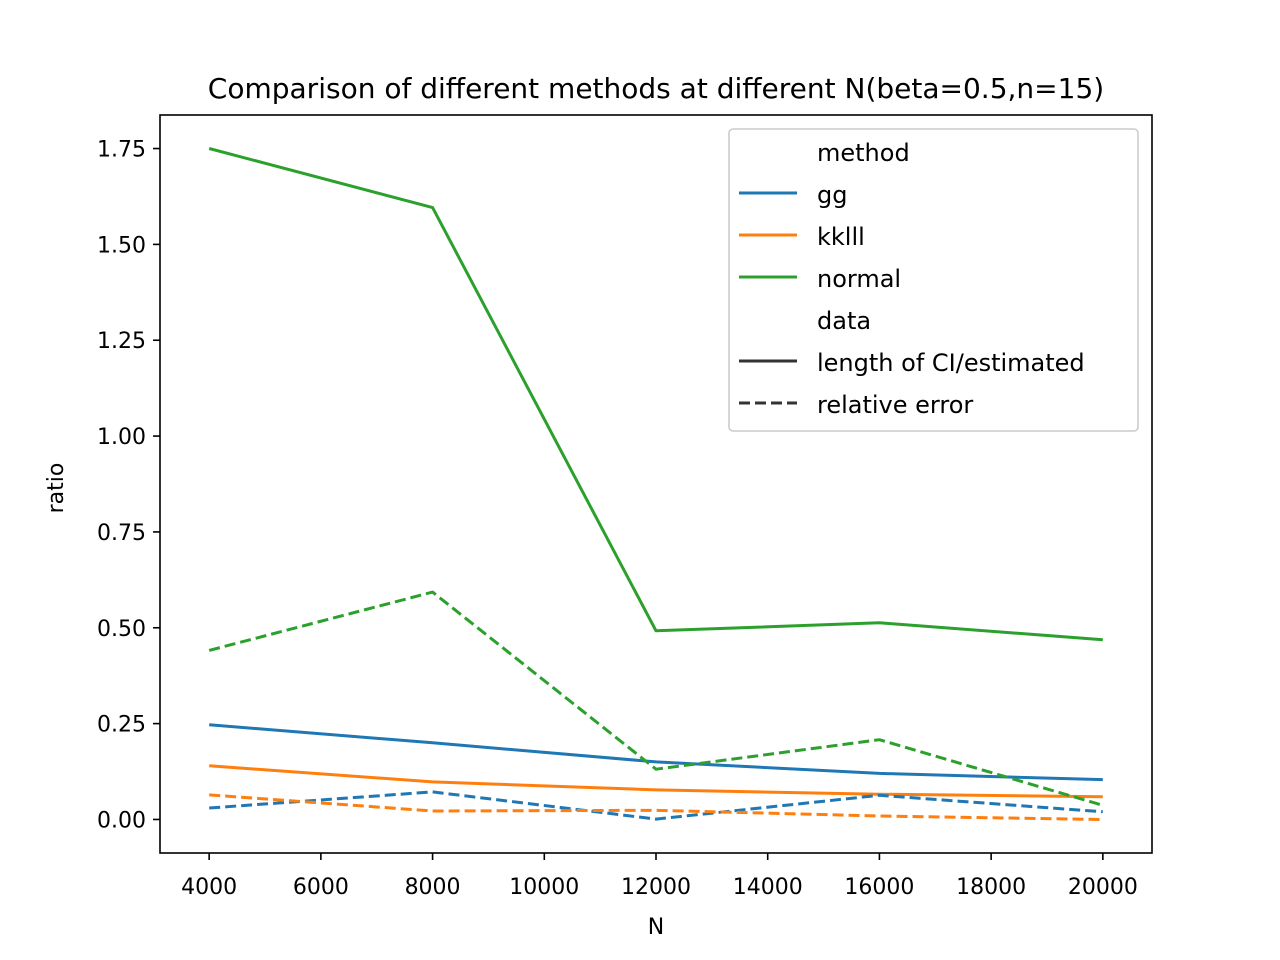 This screenshot has width=1280, height=960. I want to click on y-tick-label: 0.00, so click(121, 820).